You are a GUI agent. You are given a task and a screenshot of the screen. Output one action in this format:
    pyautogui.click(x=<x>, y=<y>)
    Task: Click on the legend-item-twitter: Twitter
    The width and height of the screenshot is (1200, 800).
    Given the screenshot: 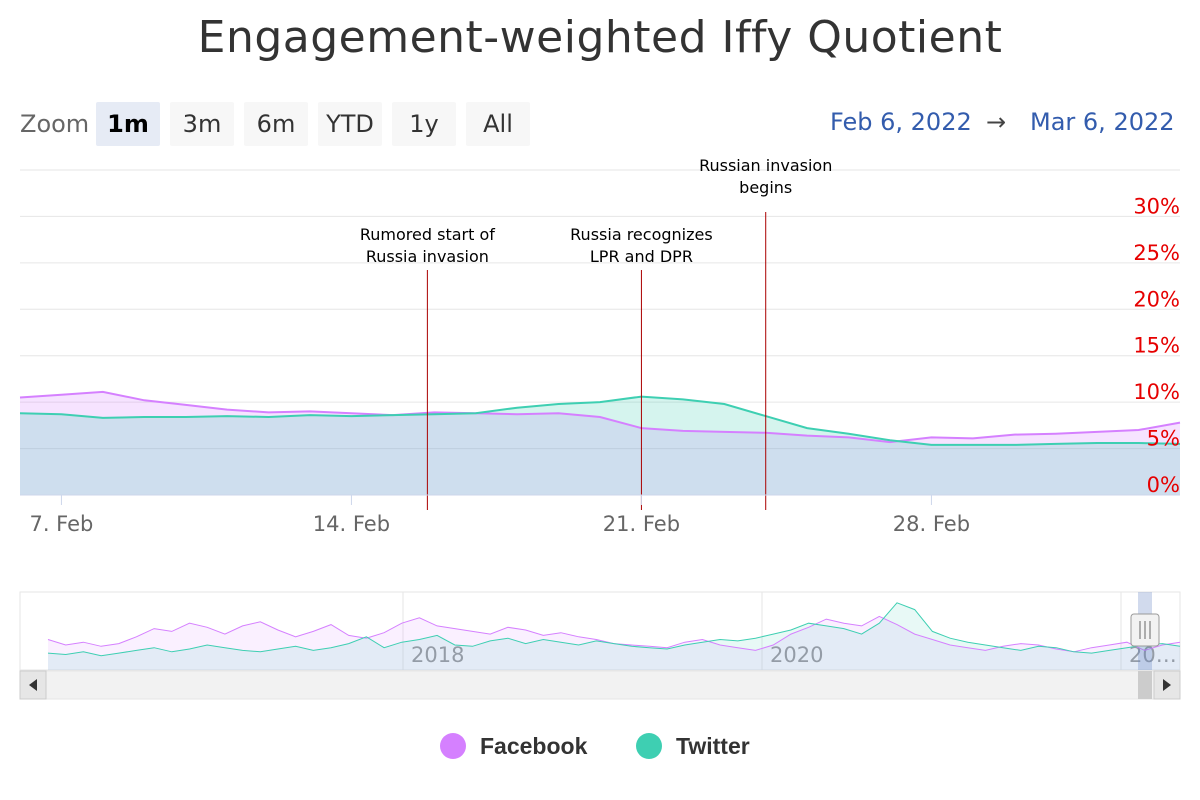 What is the action you would take?
    pyautogui.click(x=693, y=746)
    